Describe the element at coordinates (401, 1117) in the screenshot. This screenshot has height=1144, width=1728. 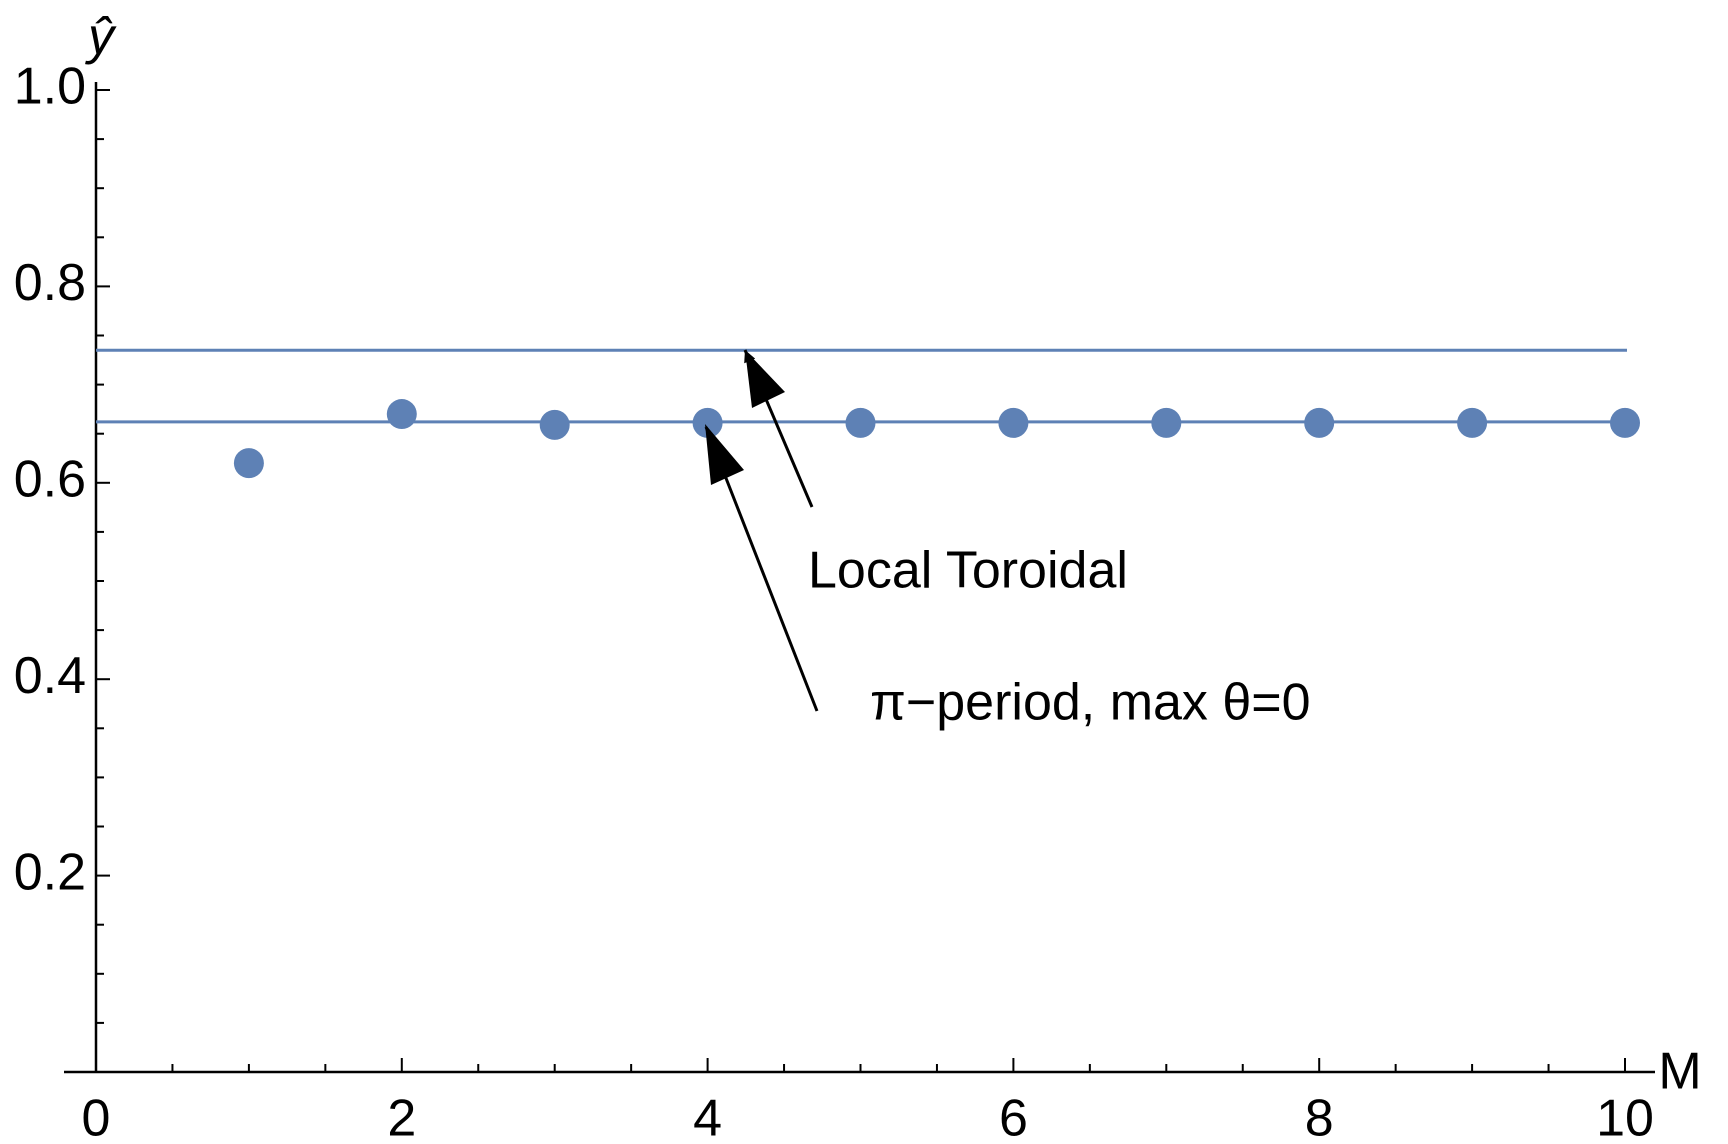
I see `x-tick-label: 2` at that location.